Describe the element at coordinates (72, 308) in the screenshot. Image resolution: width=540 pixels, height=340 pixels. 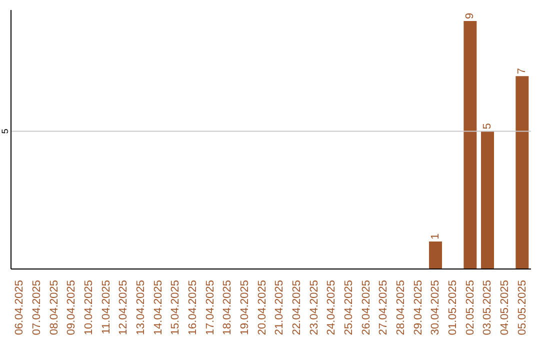
I see `x-tick-label: 09.04.2025` at that location.